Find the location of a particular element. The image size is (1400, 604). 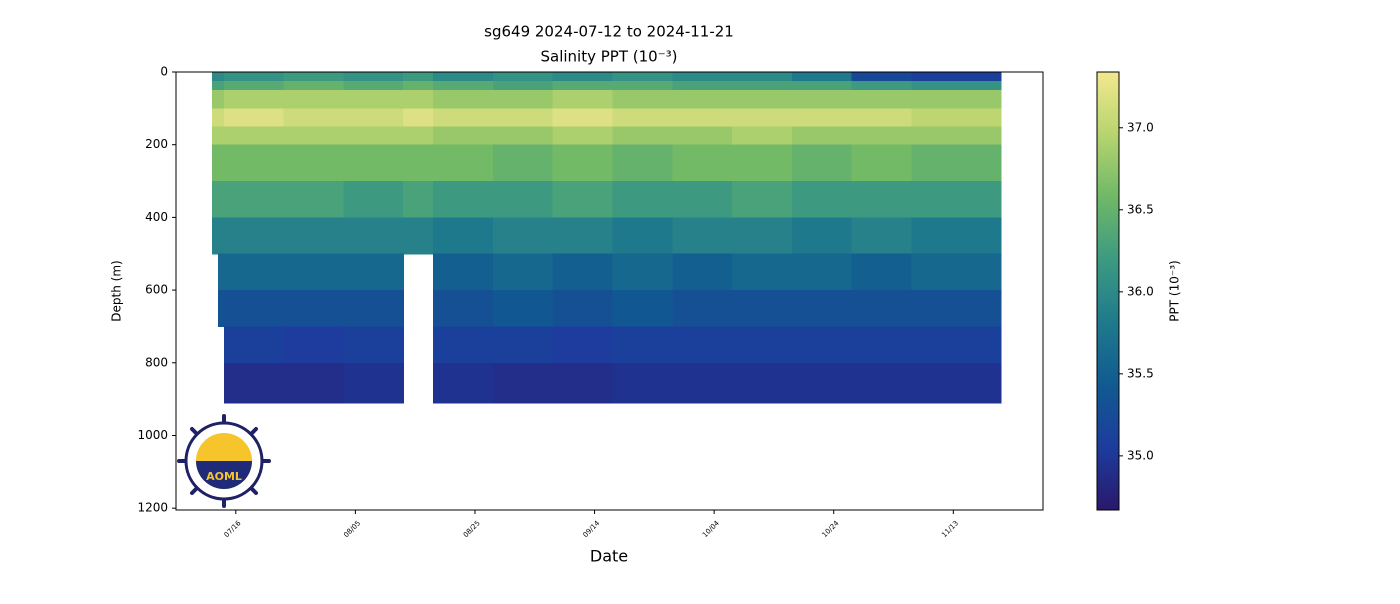

x-tick-label: 10/04 is located at coordinates (711, 529).